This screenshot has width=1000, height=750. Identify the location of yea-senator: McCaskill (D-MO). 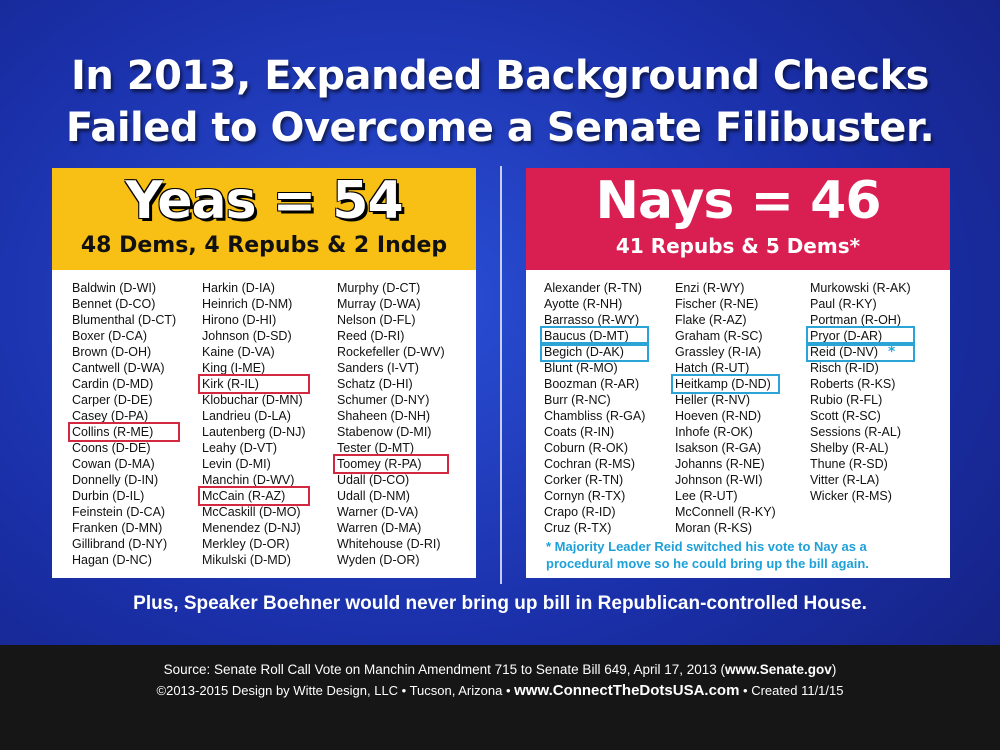
(251, 512).